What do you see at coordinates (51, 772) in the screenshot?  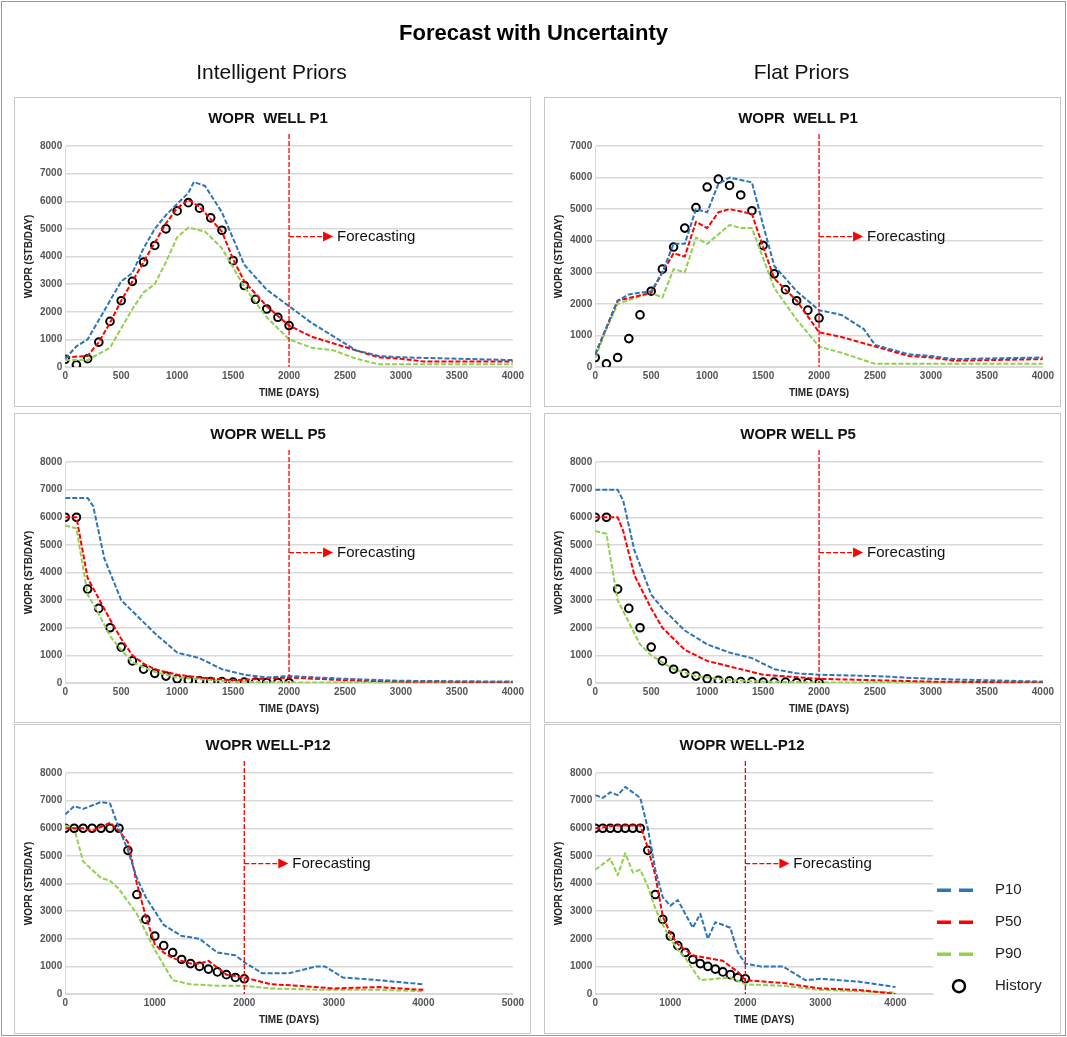 I see `y-tick-label: 8000` at bounding box center [51, 772].